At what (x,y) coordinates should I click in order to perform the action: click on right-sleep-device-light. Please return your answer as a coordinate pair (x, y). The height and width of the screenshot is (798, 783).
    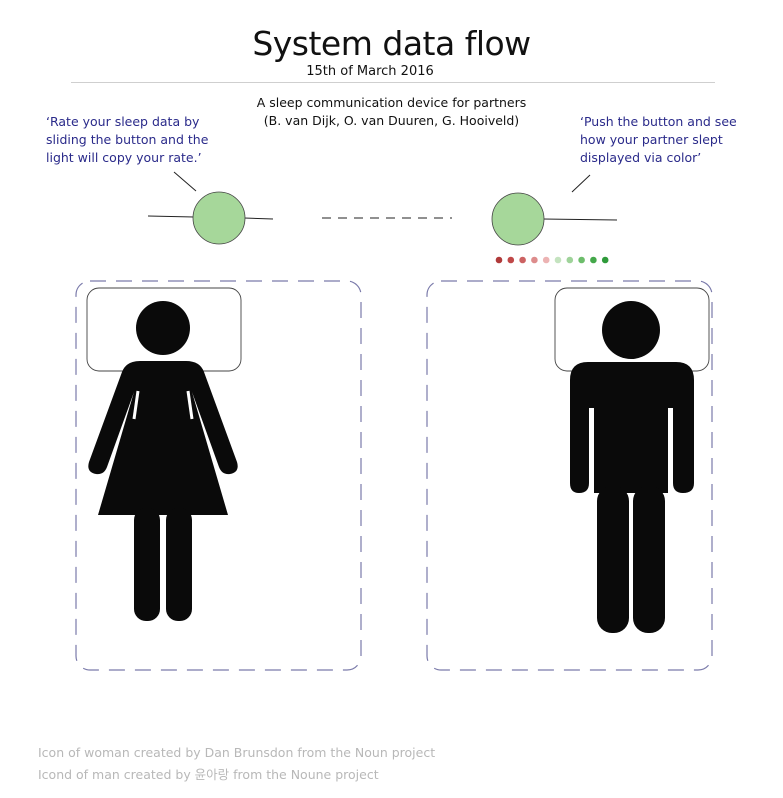
    Looking at the image, I should click on (518, 219).